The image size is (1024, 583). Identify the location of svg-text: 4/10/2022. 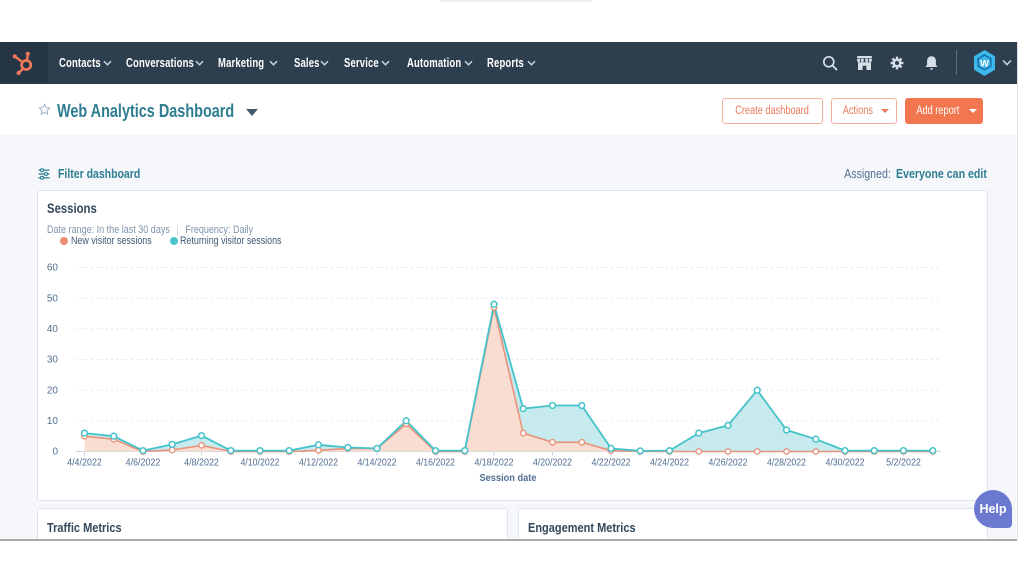
(259, 463).